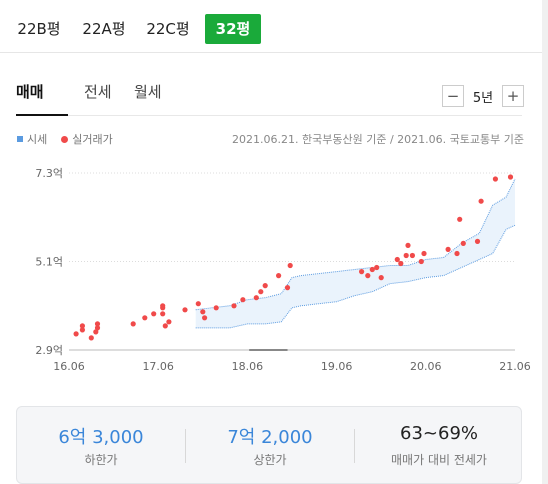 The image size is (548, 484). What do you see at coordinates (269, 115) in the screenshot?
I see `tabs-divider` at bounding box center [269, 115].